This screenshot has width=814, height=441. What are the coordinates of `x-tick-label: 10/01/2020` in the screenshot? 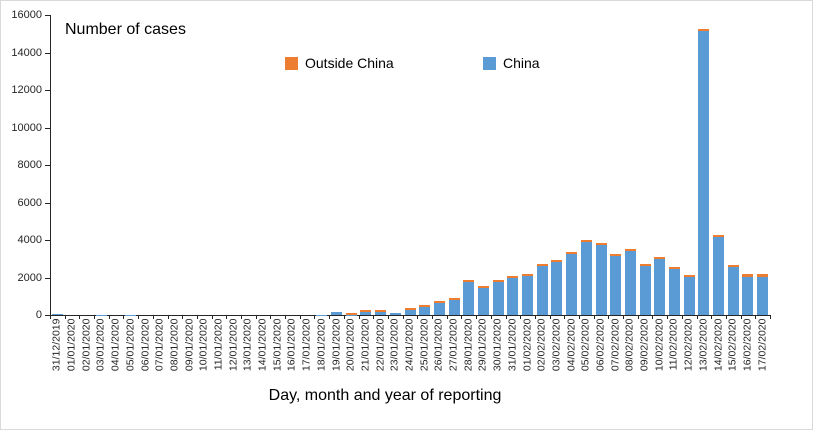 It's located at (203, 345).